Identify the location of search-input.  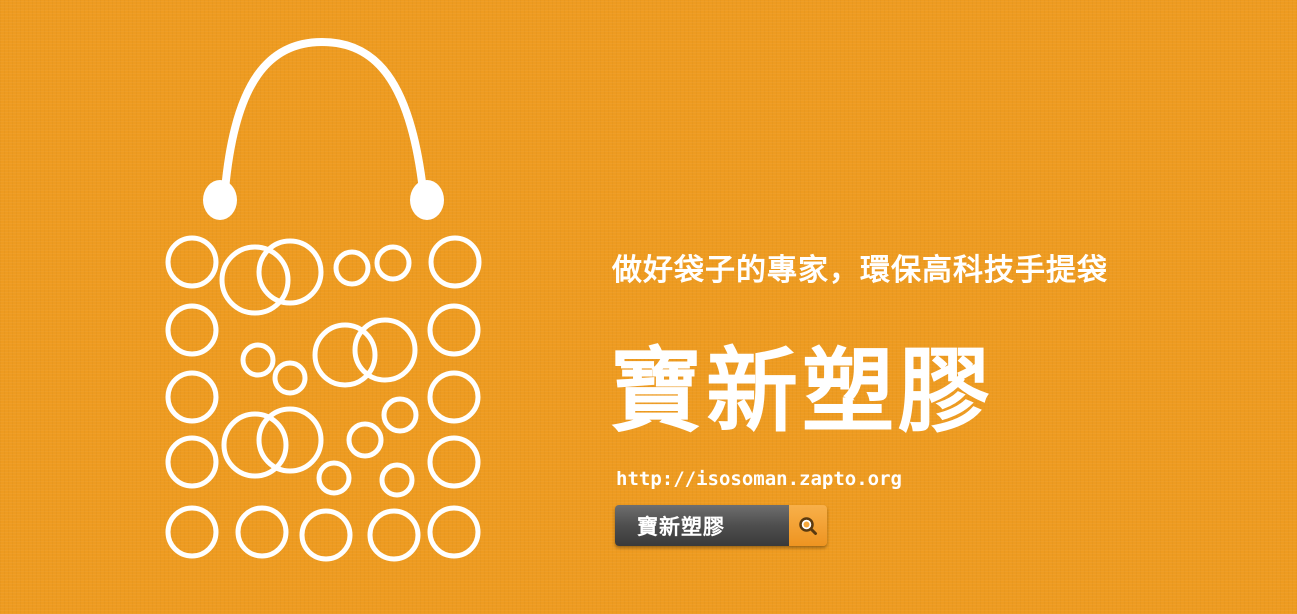
(702, 525).